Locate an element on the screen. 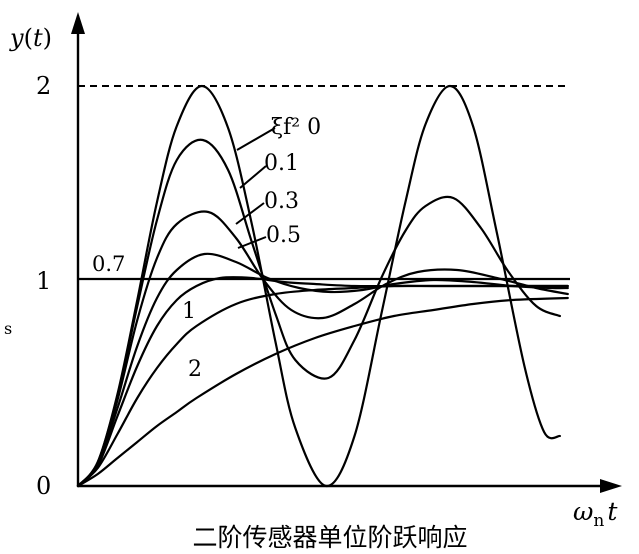 This screenshot has width=639, height=554. series-label-zeta-0.7: 0.7 is located at coordinates (108, 264).